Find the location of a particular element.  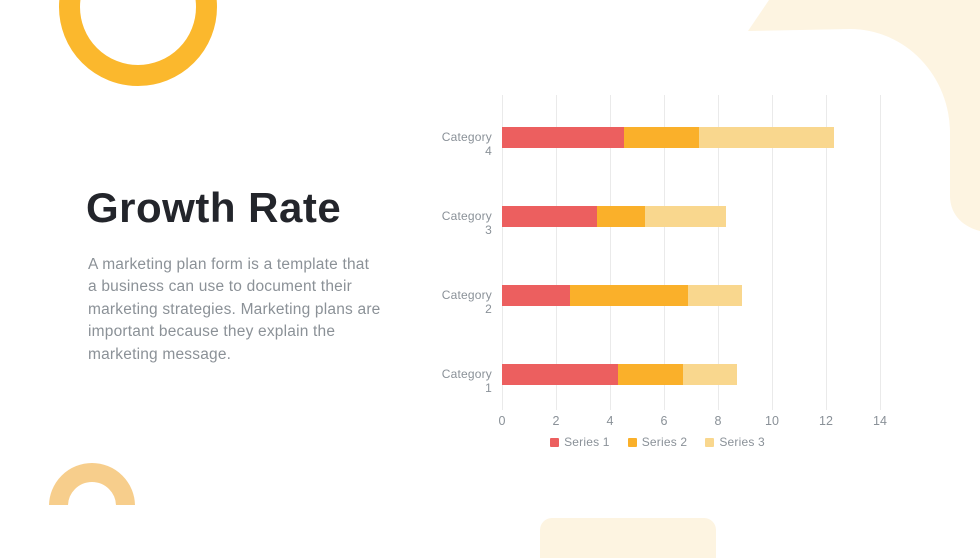

legend-item: Series 2 is located at coordinates (657, 442).